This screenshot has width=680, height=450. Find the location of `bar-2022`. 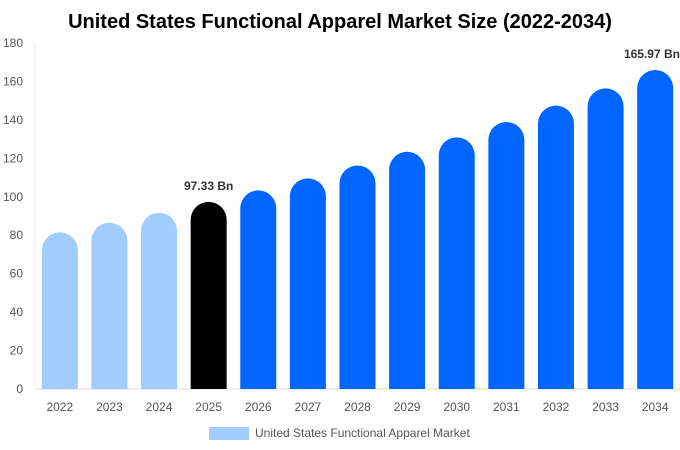

bar-2022 is located at coordinates (59, 310).